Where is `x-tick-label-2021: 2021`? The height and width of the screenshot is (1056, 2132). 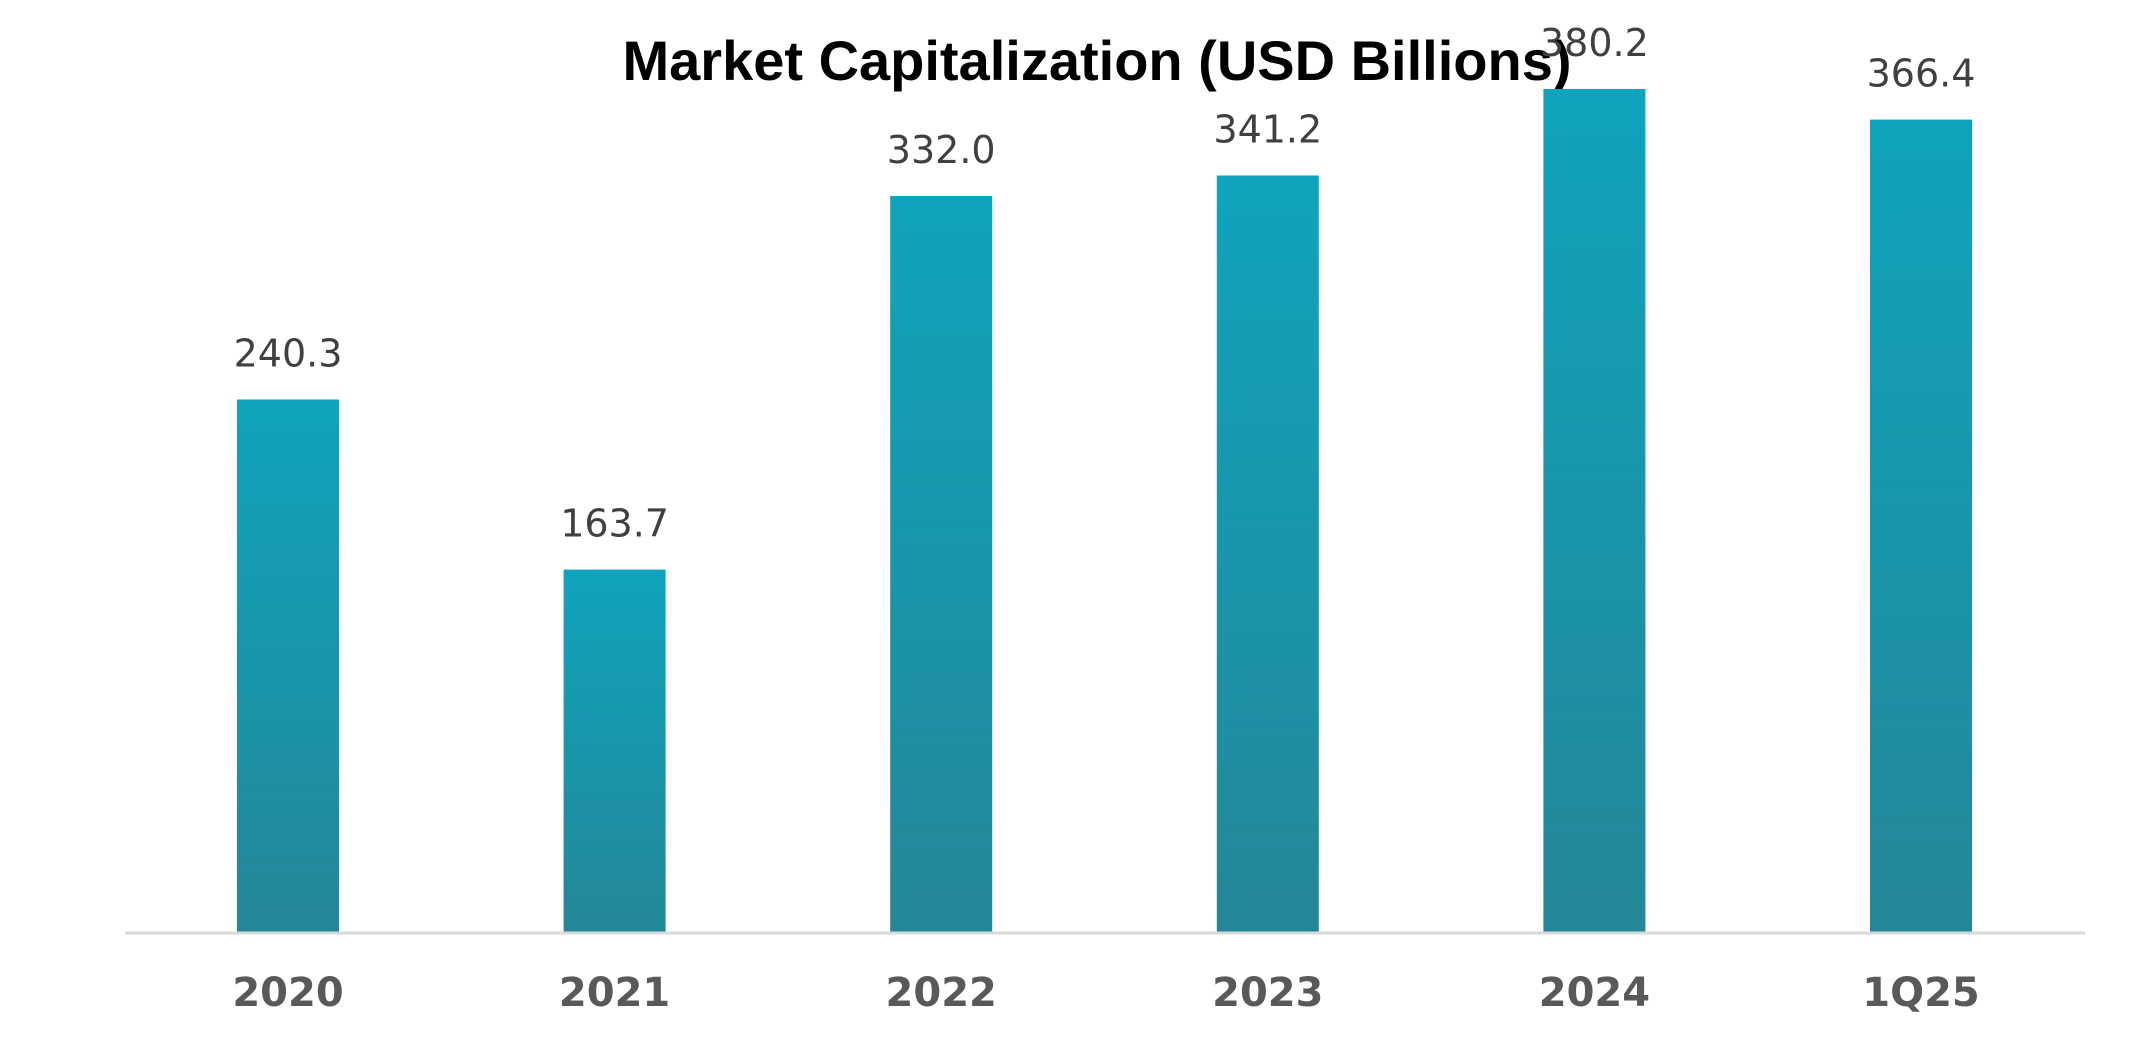
x-tick-label-2021: 2021 is located at coordinates (614, 993).